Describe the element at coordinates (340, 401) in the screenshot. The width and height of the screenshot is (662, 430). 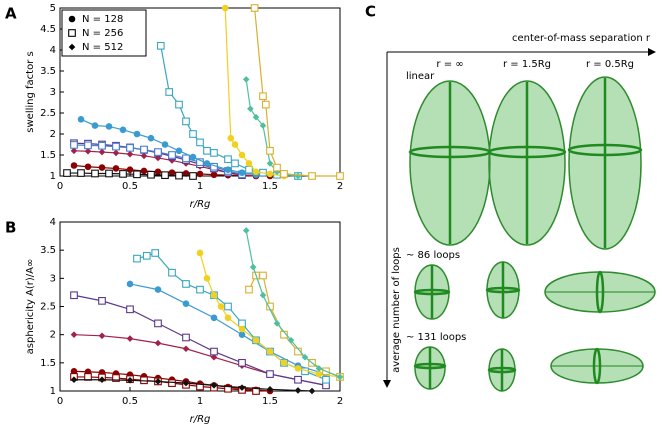
I see `x-tick-label: 2` at that location.